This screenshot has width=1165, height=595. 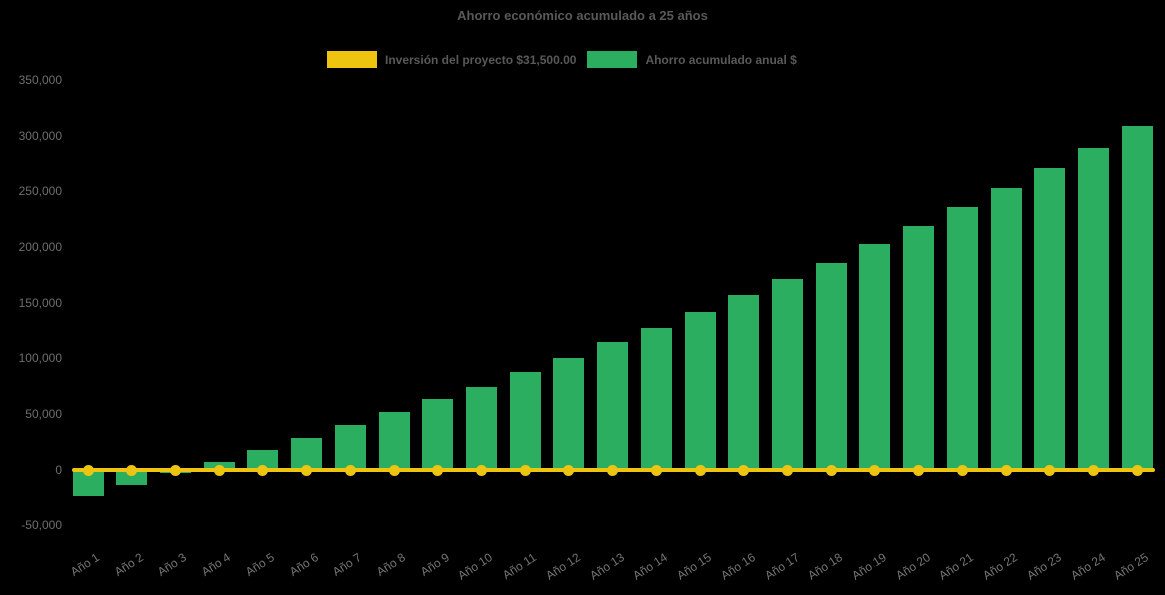 What do you see at coordinates (582, 15) in the screenshot?
I see `chart-title: Ahorro económico acumulado a 25 años` at bounding box center [582, 15].